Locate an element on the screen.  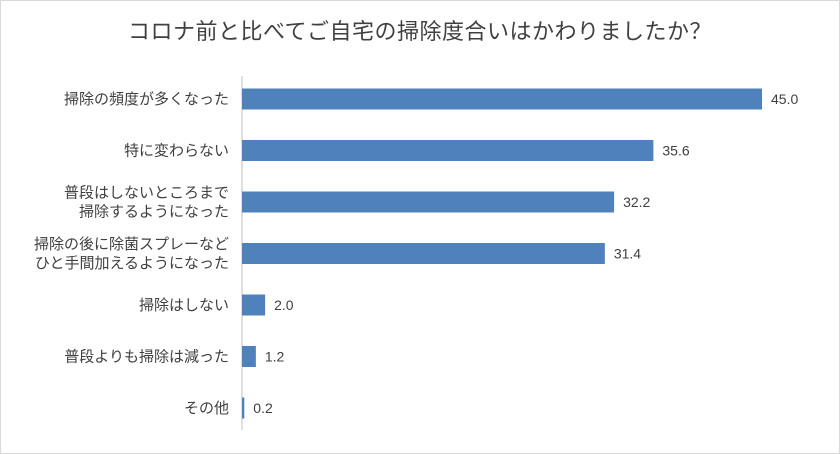
data-label: 1.2 is located at coordinates (275, 357).